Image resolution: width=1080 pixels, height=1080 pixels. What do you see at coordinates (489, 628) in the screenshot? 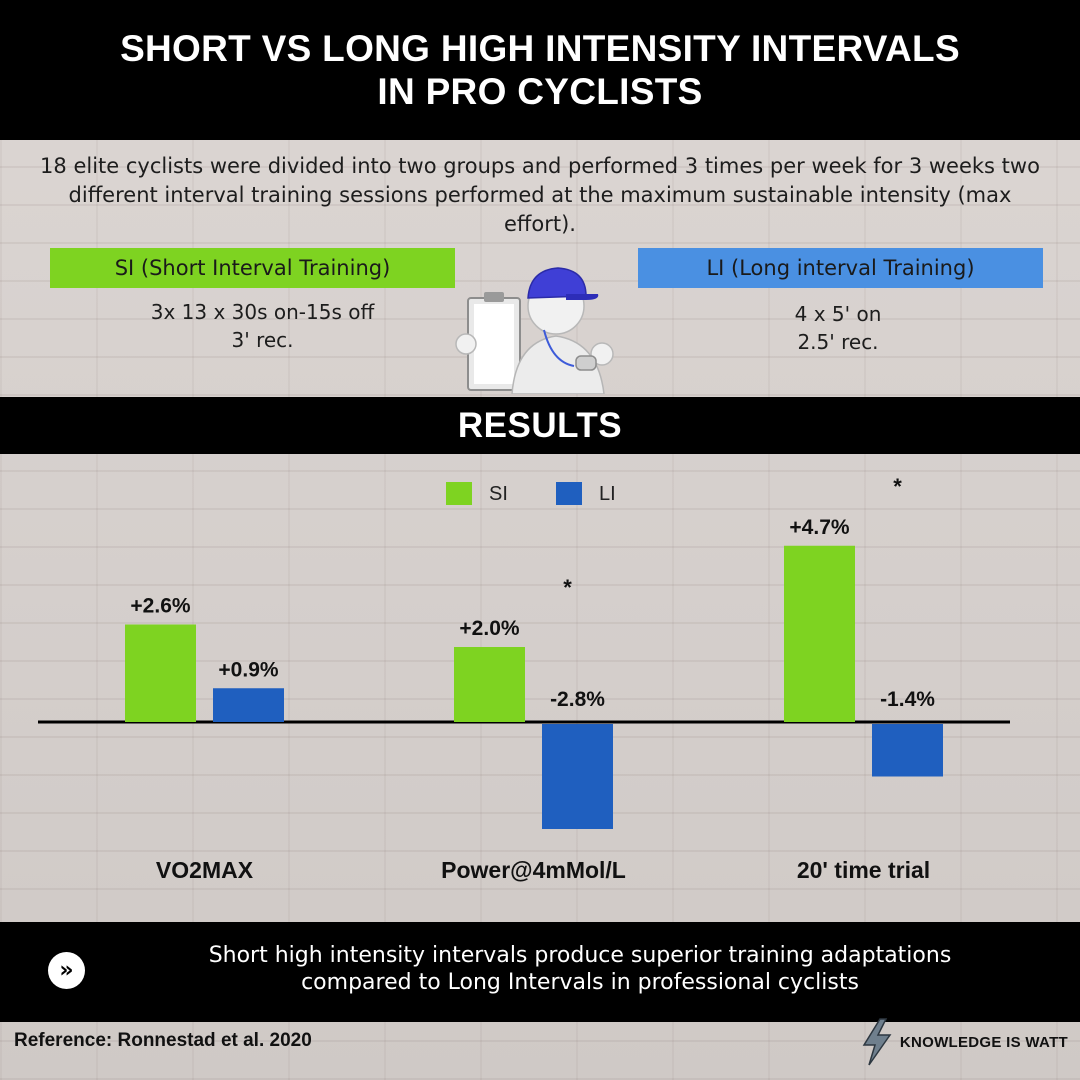
I see `data-label-si-1: +2.0%` at bounding box center [489, 628].